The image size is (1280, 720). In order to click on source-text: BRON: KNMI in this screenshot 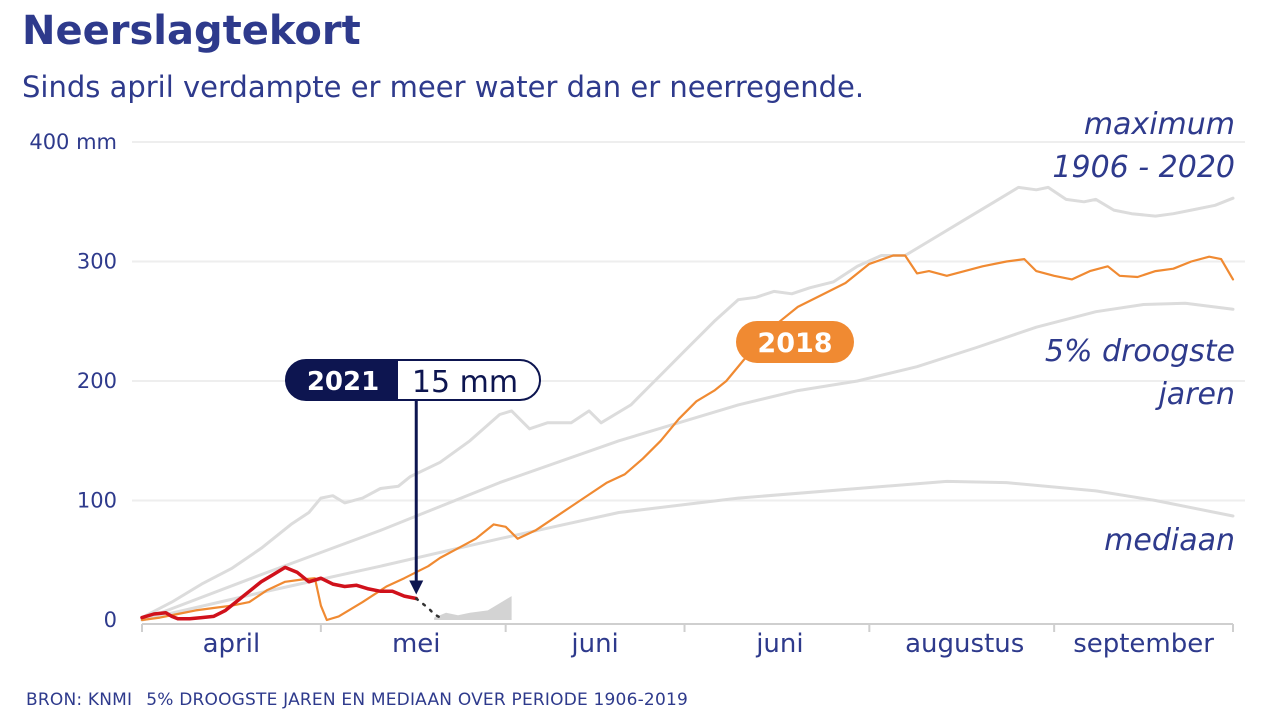, I will do `click(79, 700)`.